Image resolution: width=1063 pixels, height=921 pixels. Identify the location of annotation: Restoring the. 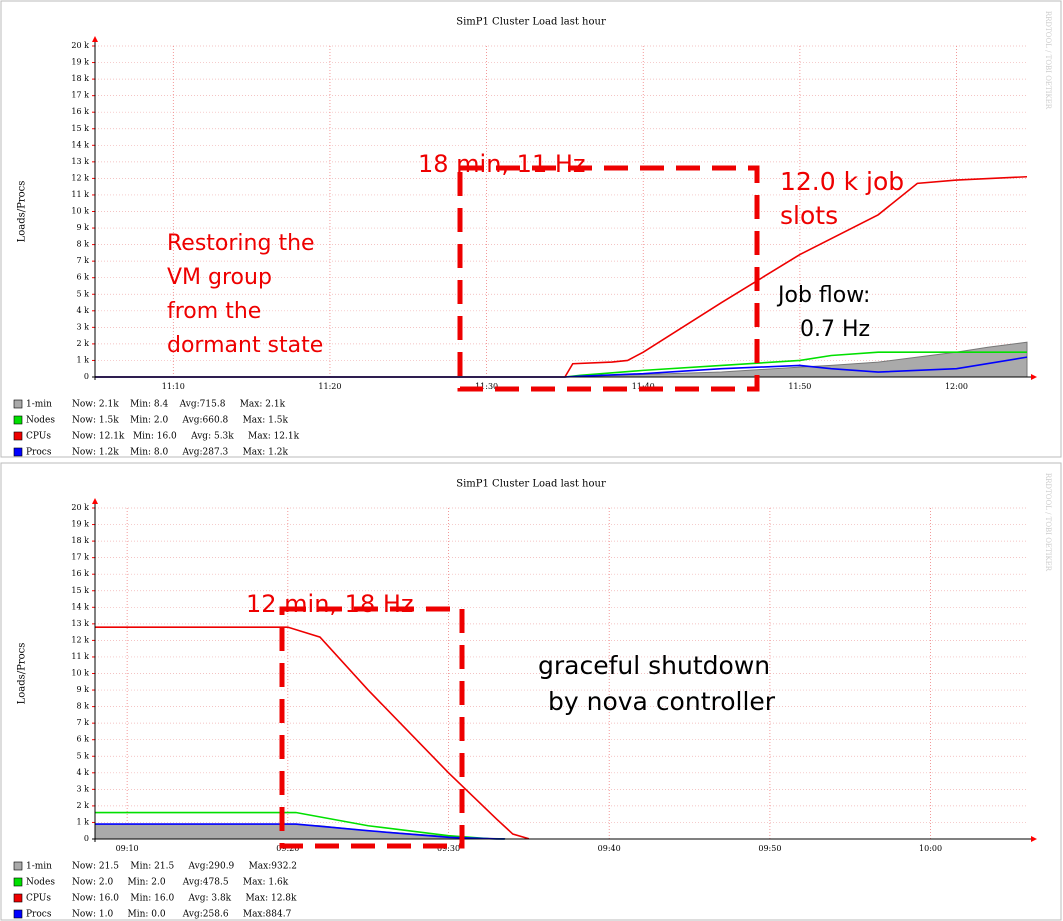
(241, 243).